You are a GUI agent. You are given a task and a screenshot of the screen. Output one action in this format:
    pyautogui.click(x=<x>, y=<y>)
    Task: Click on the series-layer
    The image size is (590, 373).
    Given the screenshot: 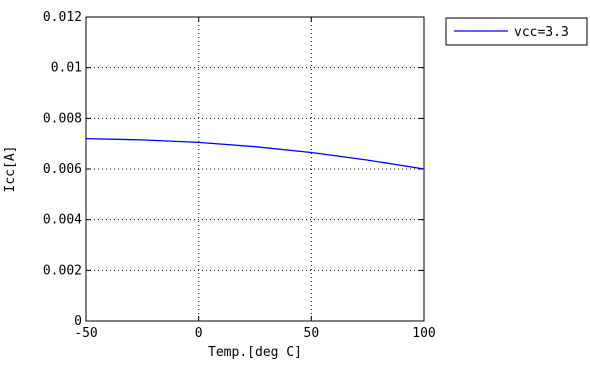 What is the action you would take?
    pyautogui.click(x=255, y=153)
    